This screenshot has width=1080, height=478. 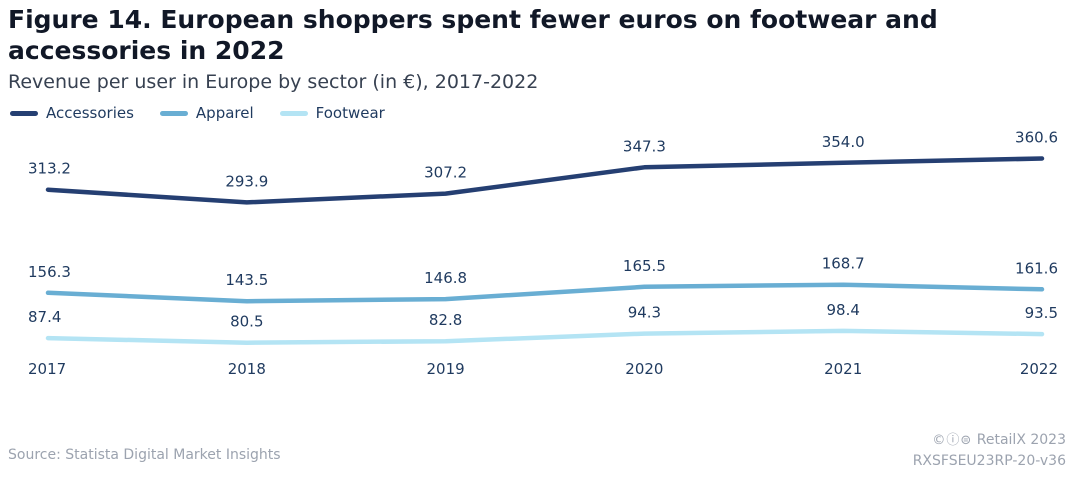 I want to click on data-label-accessories-2020: 347.3, so click(x=644, y=146).